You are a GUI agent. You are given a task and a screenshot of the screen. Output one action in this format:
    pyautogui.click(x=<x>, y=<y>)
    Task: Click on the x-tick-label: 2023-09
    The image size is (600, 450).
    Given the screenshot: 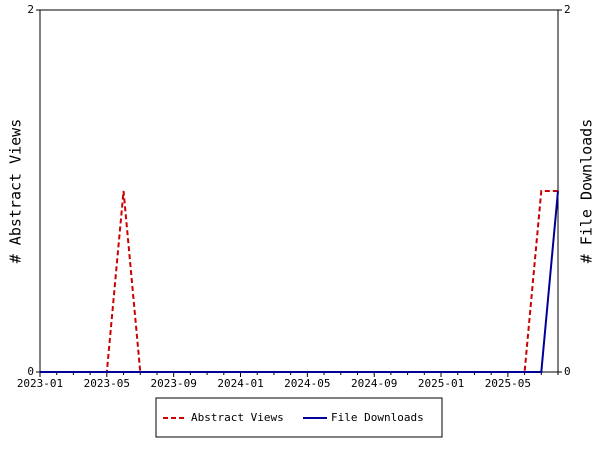 What is the action you would take?
    pyautogui.click(x=173, y=383)
    